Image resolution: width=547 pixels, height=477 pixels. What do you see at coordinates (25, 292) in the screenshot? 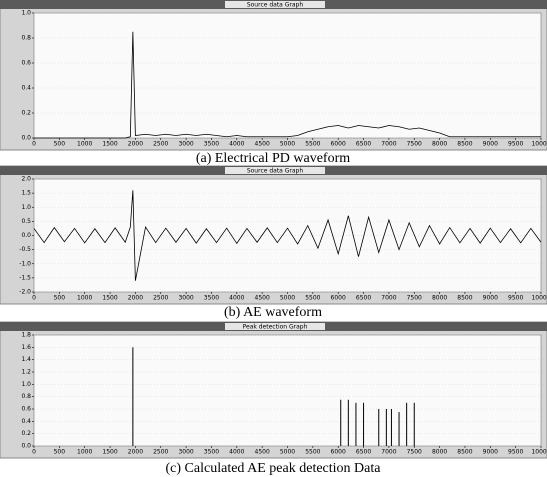
I see `y-tick-label: -2.0` at bounding box center [25, 292].